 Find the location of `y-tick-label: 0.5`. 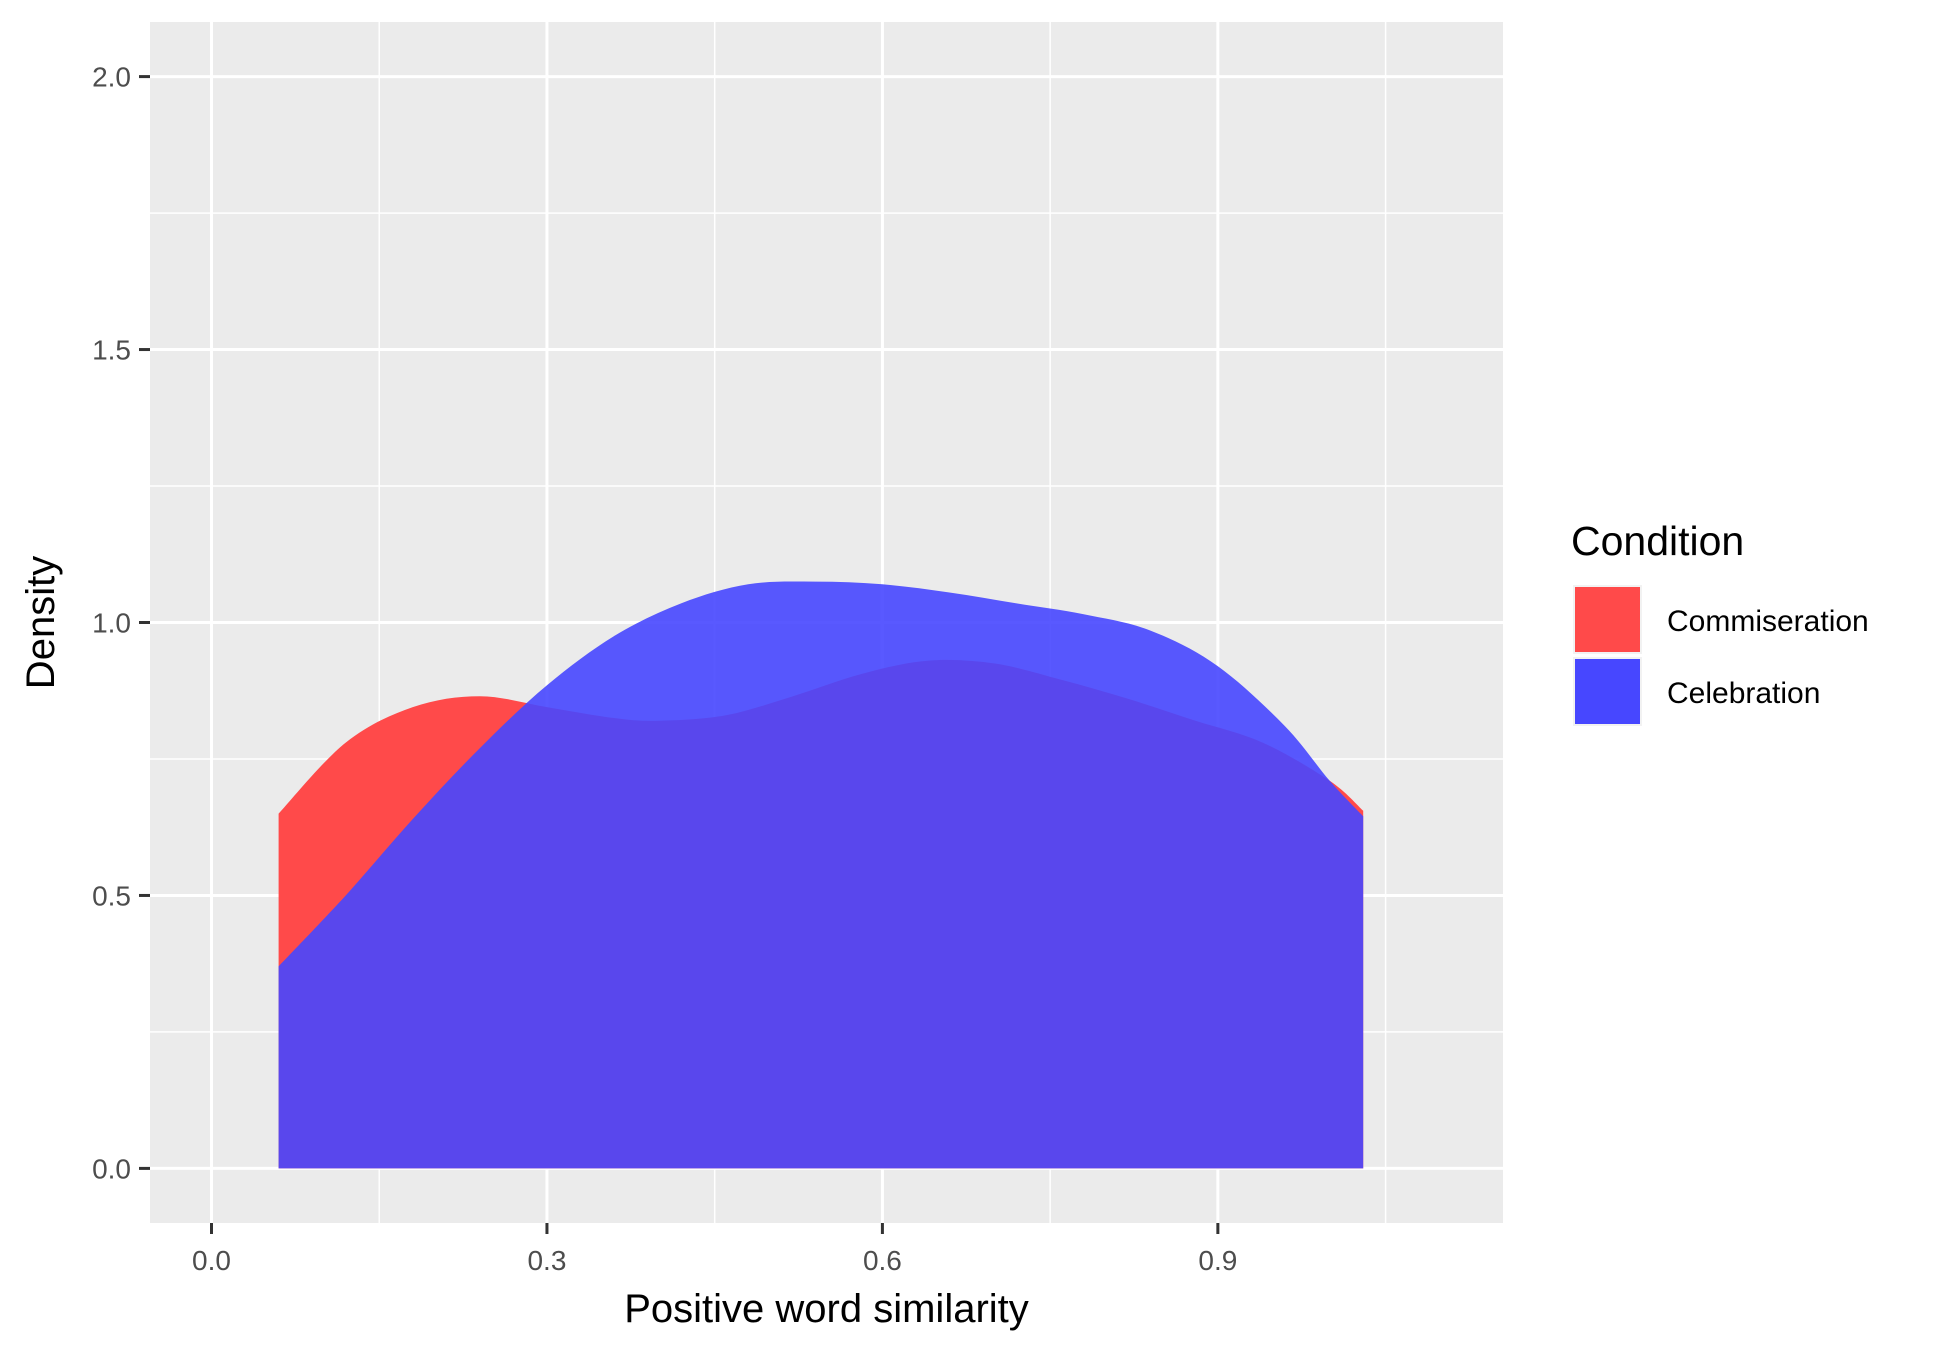

y-tick-label: 0.5 is located at coordinates (111, 895).